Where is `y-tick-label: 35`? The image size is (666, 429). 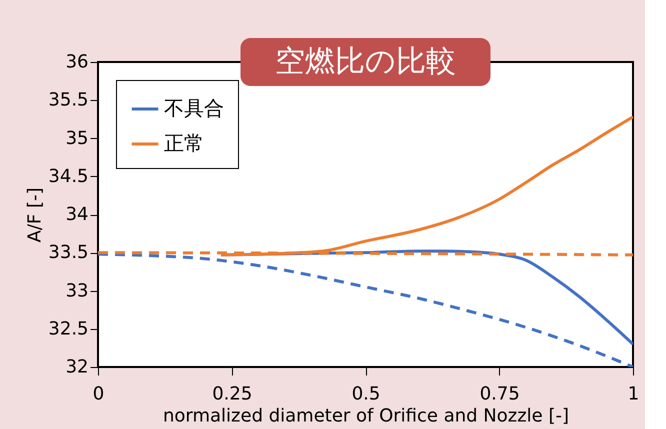
y-tick-label: 35 is located at coordinates (77, 138).